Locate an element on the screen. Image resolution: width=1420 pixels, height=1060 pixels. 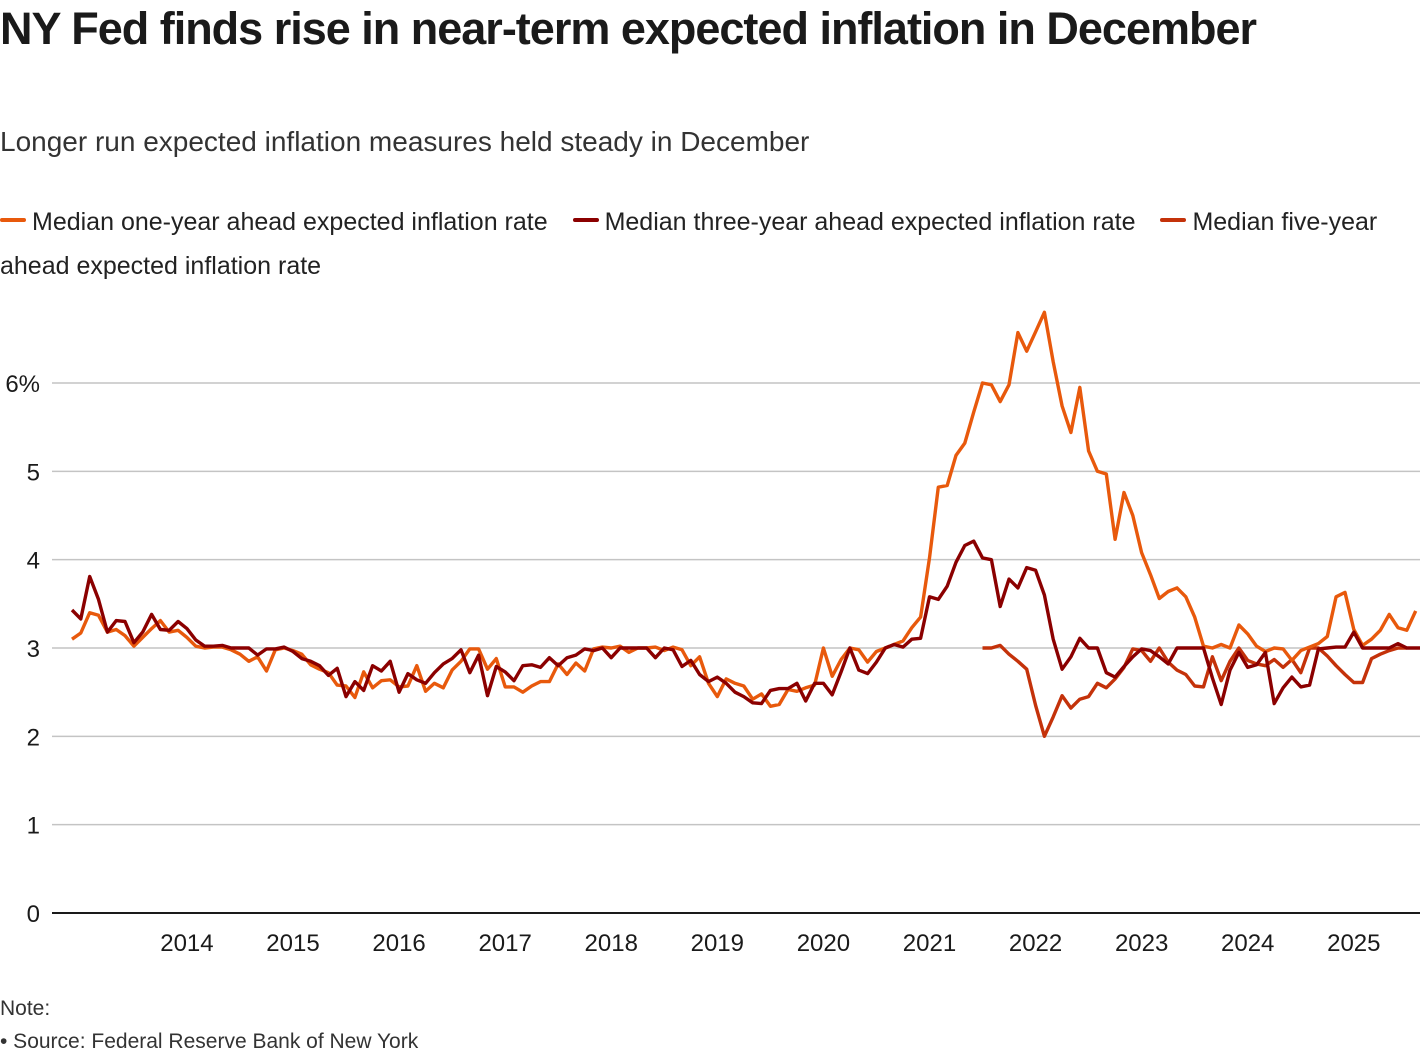
x-tick-label: 2024 is located at coordinates (1247, 943).